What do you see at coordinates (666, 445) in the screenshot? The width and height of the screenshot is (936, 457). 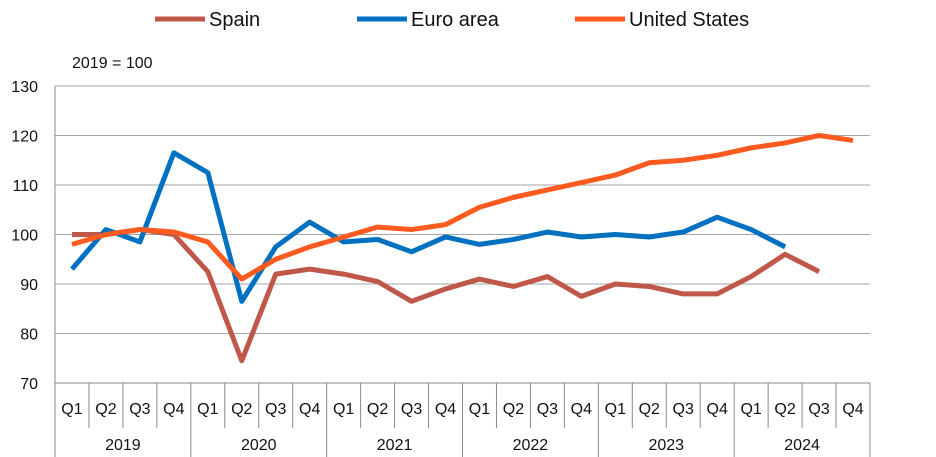 I see `year-label: 2023` at bounding box center [666, 445].